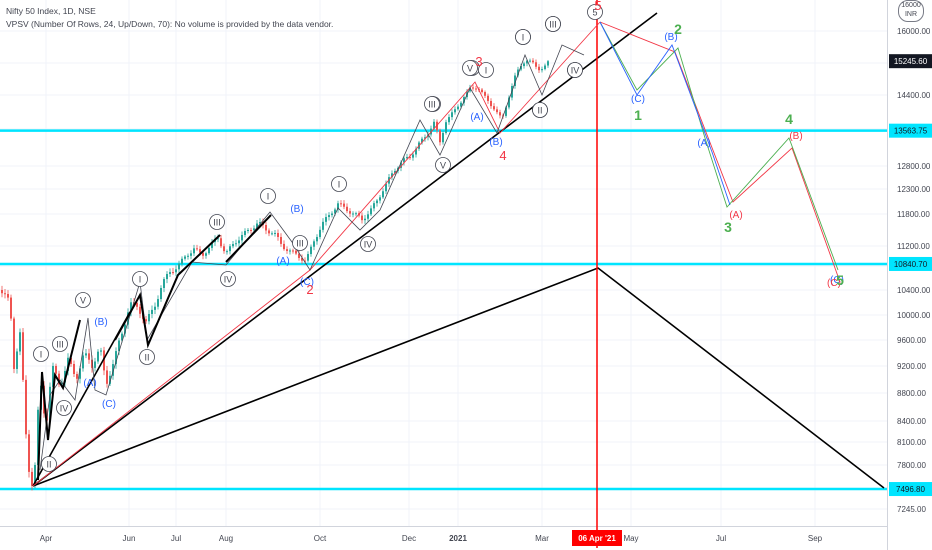 Image resolution: width=932 pixels, height=550 pixels. I want to click on x-tick-label: Dec, so click(409, 538).